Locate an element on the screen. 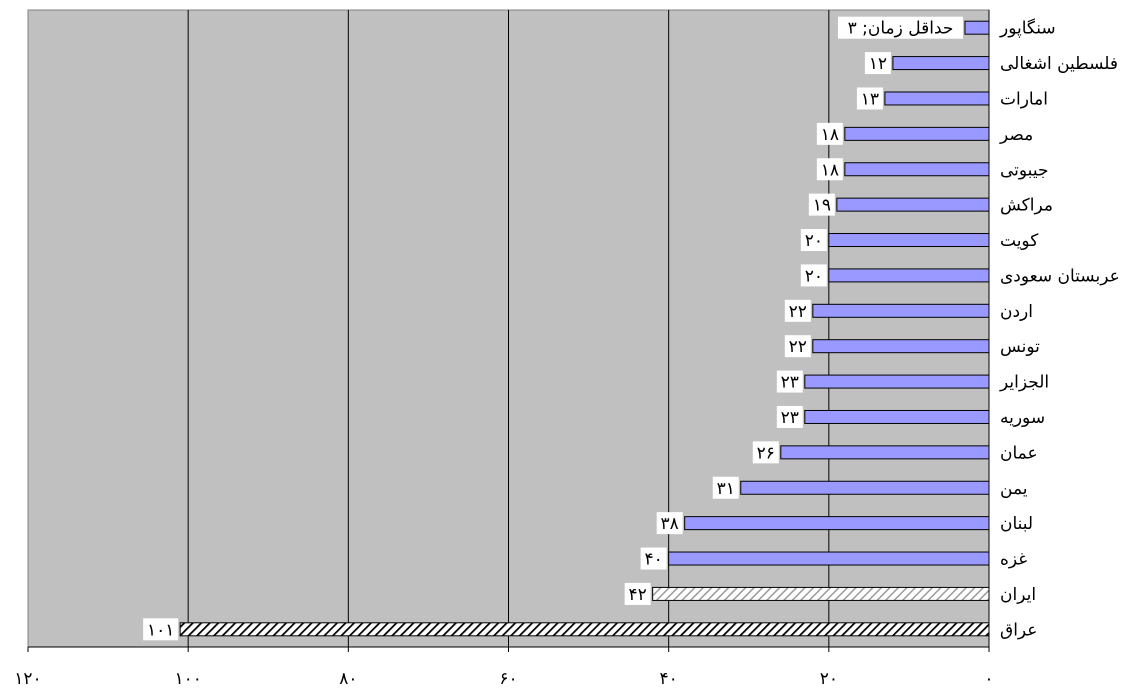 This screenshot has width=1139, height=697. data-label: ۳۸ is located at coordinates (670, 524).